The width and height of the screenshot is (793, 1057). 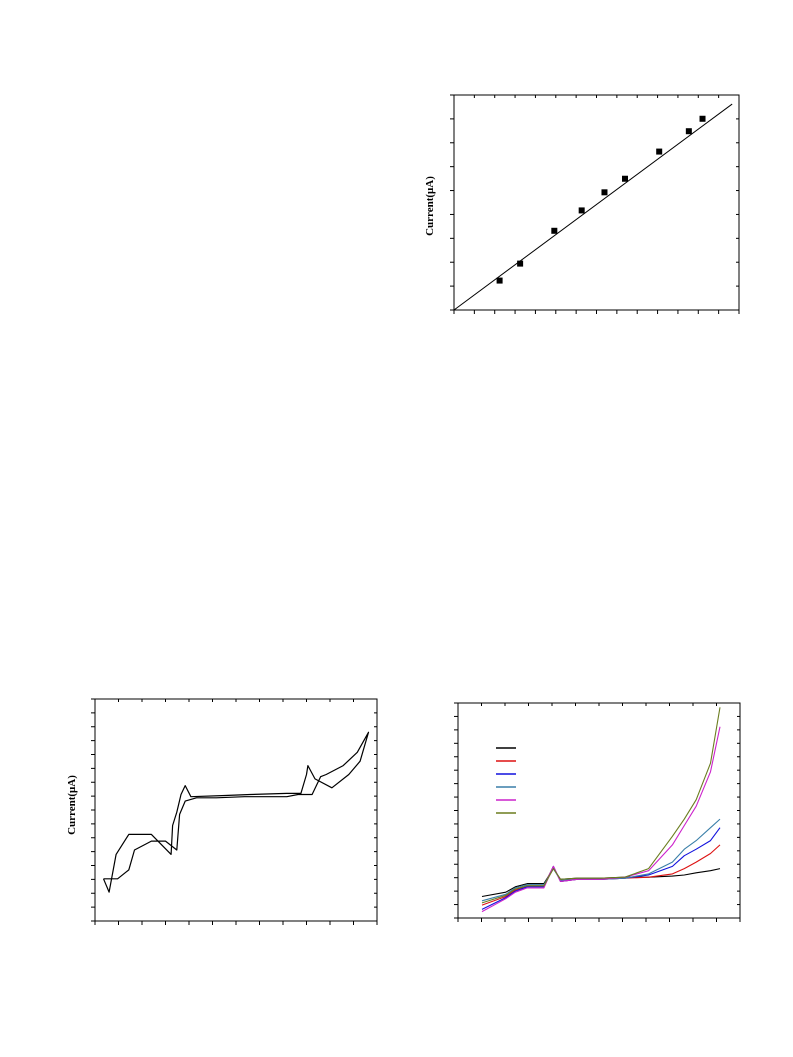 I want to click on voltammogram-chart, so click(x=234, y=811).